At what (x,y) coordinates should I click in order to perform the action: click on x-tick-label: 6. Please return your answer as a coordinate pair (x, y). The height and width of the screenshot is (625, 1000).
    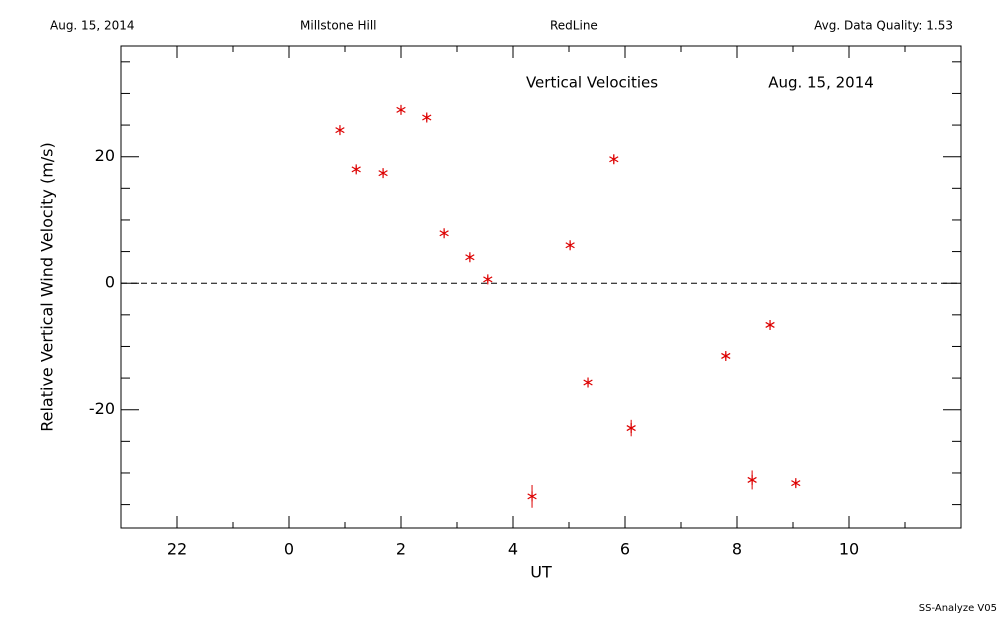
    Looking at the image, I should click on (625, 549).